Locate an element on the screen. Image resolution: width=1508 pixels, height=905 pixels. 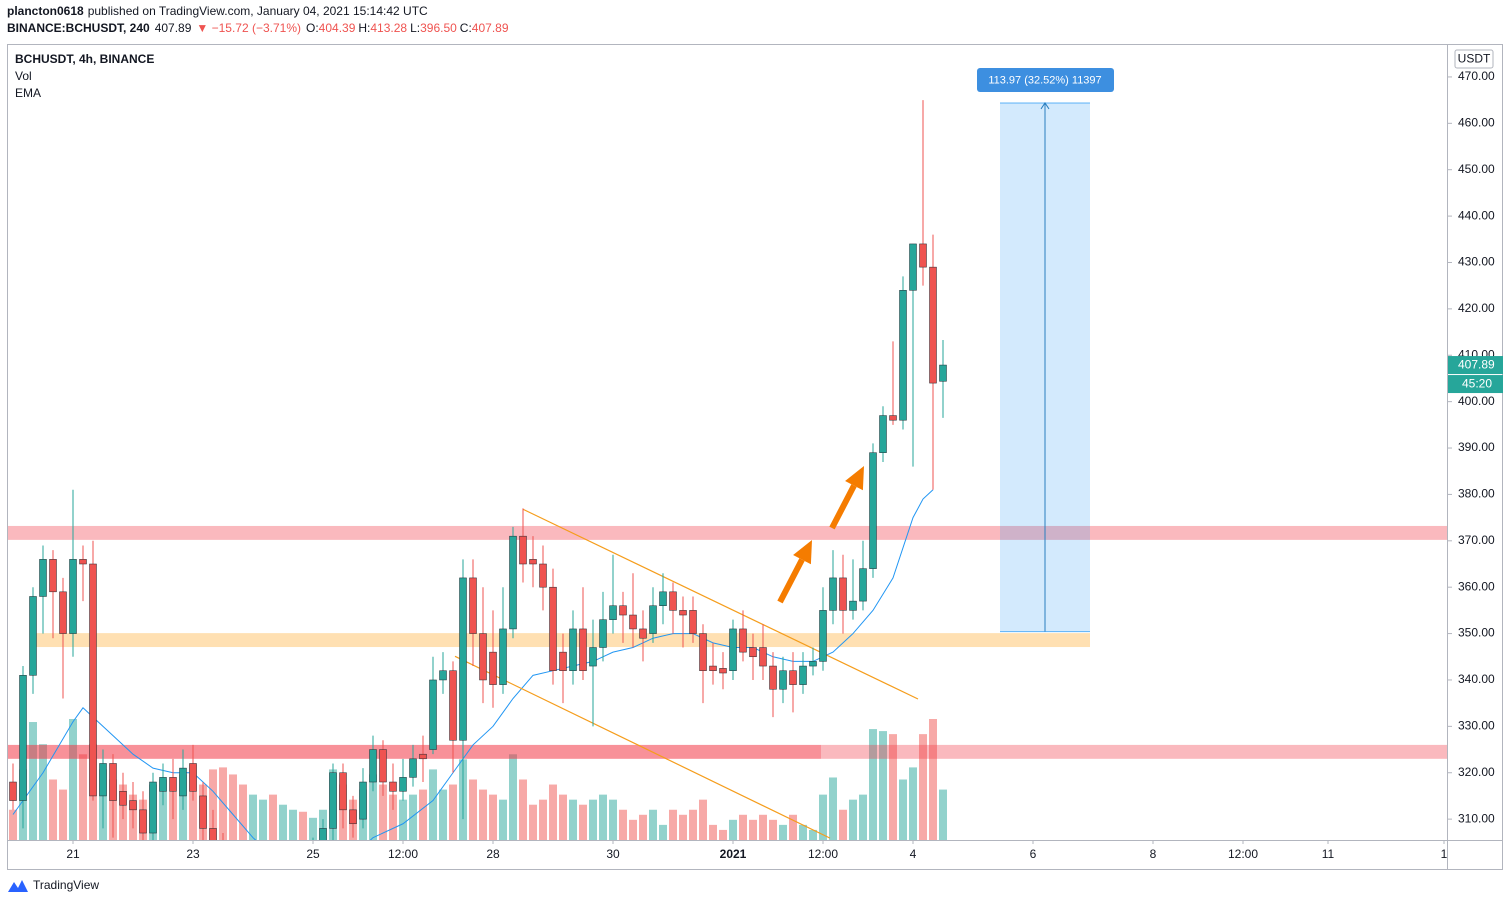
y-tick-label: 440.00 is located at coordinates (1476, 215).